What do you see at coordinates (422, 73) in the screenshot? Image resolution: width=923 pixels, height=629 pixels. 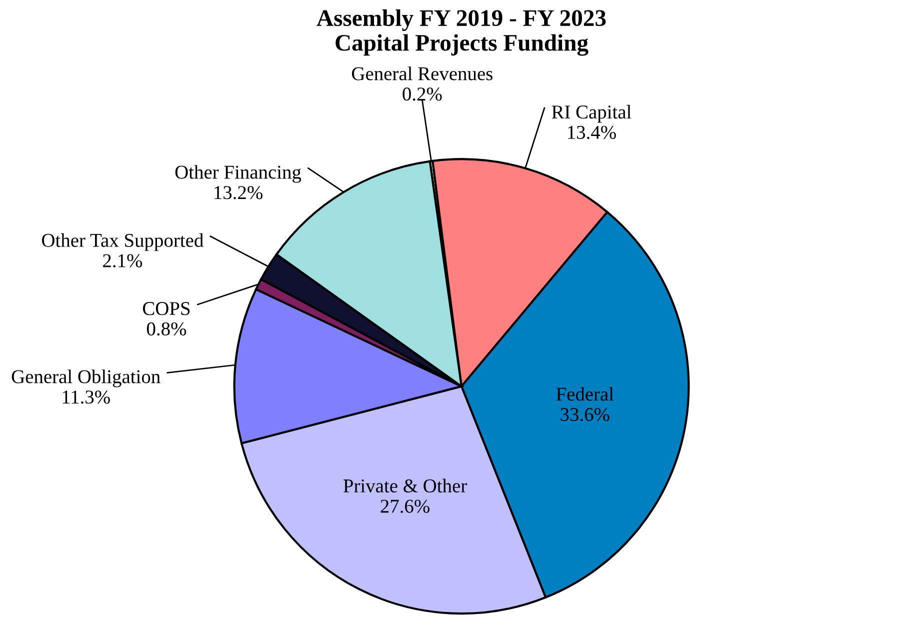 I see `slice-label: General Revenues` at bounding box center [422, 73].